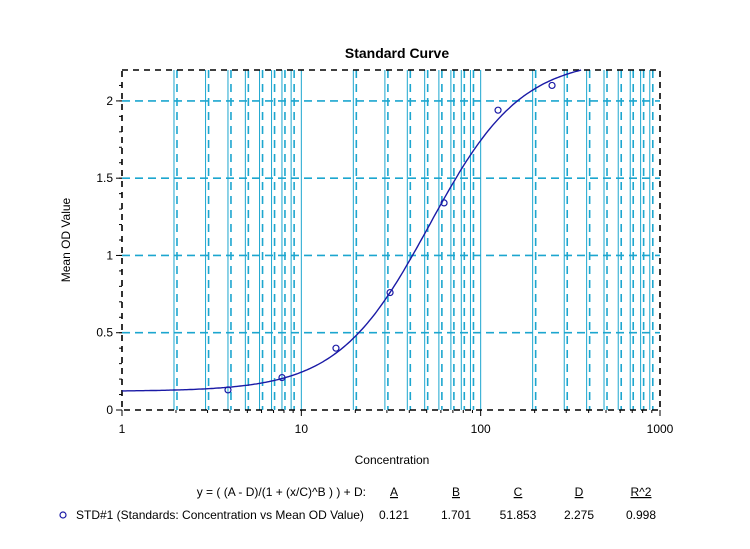 Image resolution: width=750 pixels, height=549 pixels. Describe the element at coordinates (456, 492) in the screenshot. I see `legend-header-b: B` at that location.